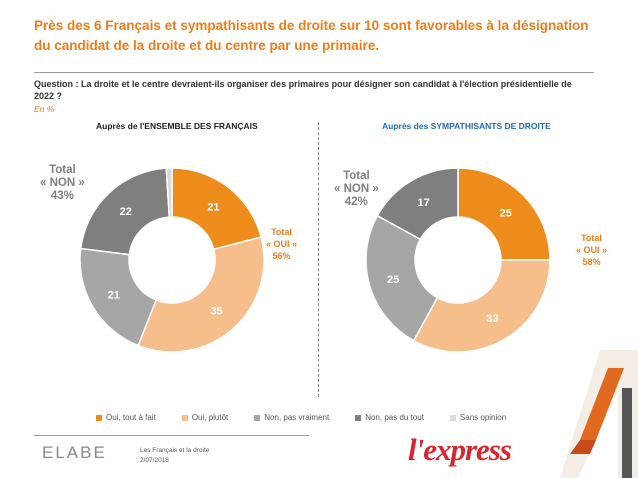 The image size is (638, 478). I want to click on legend-label: Non, pas vraiment, so click(297, 417).